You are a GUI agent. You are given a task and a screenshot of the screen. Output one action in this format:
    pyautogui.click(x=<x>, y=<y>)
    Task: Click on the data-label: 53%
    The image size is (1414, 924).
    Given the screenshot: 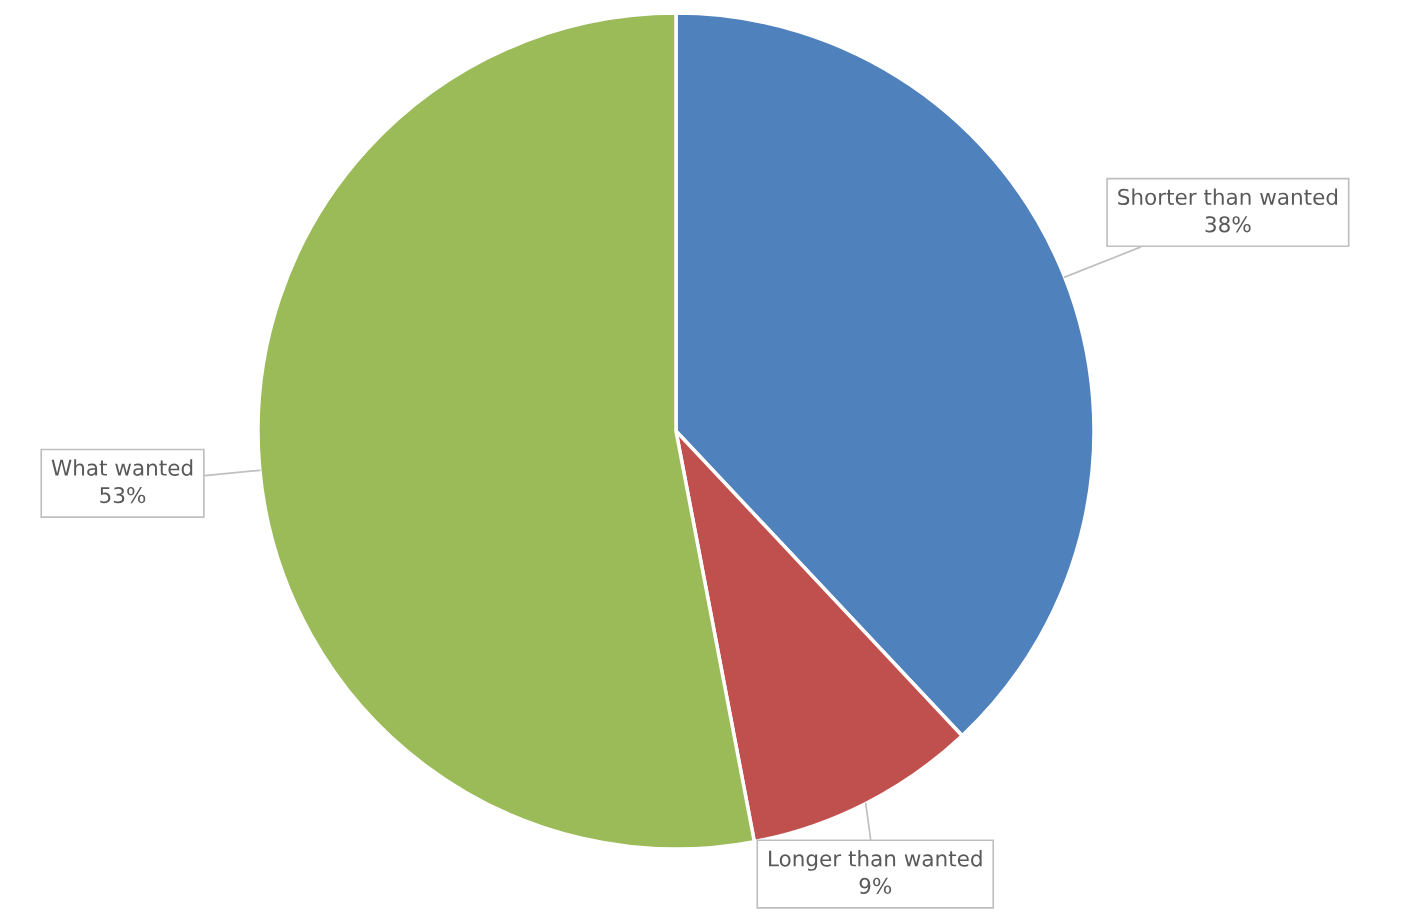 What is the action you would take?
    pyautogui.click(x=123, y=495)
    